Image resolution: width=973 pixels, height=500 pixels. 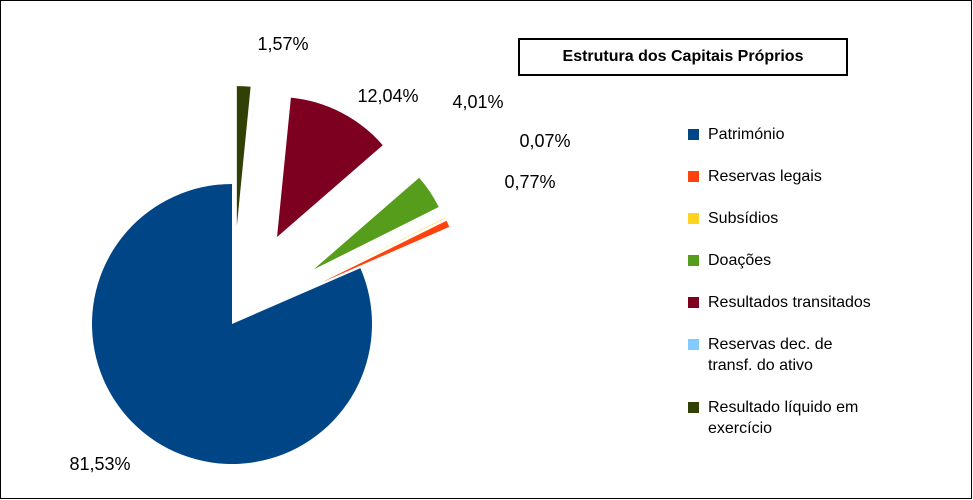 What do you see at coordinates (780, 218) in the screenshot?
I see `legend-item: Subsídios` at bounding box center [780, 218].